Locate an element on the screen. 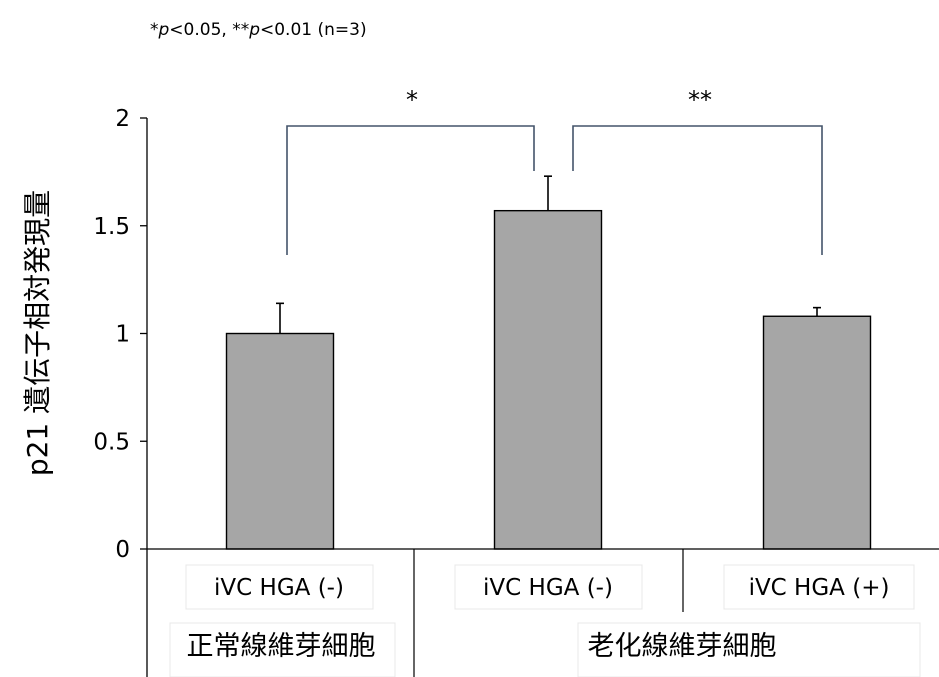 The height and width of the screenshot is (677, 939). significance-note: *p<0.05, **p<0.01 (n=3) is located at coordinates (258, 30).